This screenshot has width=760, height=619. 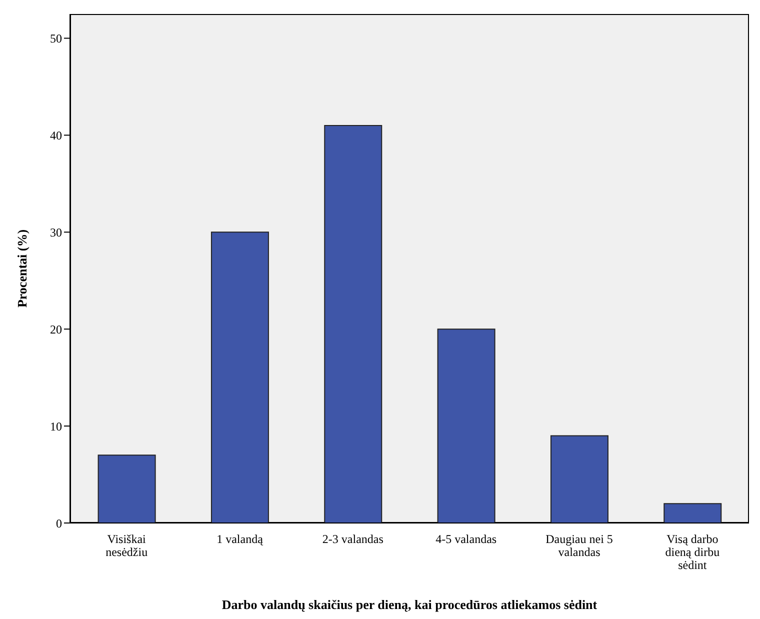 What do you see at coordinates (59, 523) in the screenshot?
I see `y-tick-label: 0` at bounding box center [59, 523].